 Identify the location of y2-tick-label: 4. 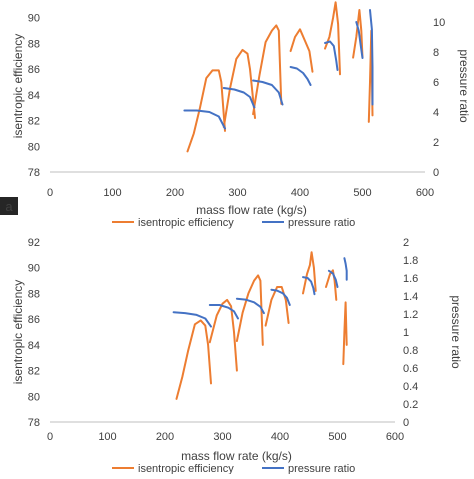
(436, 113).